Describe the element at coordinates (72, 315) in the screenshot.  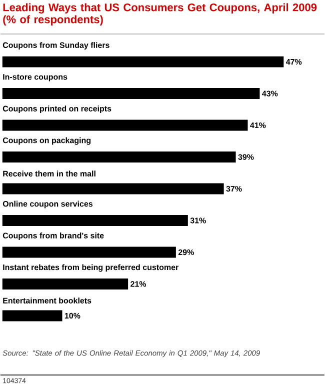
I see `data-label: 10%` at that location.